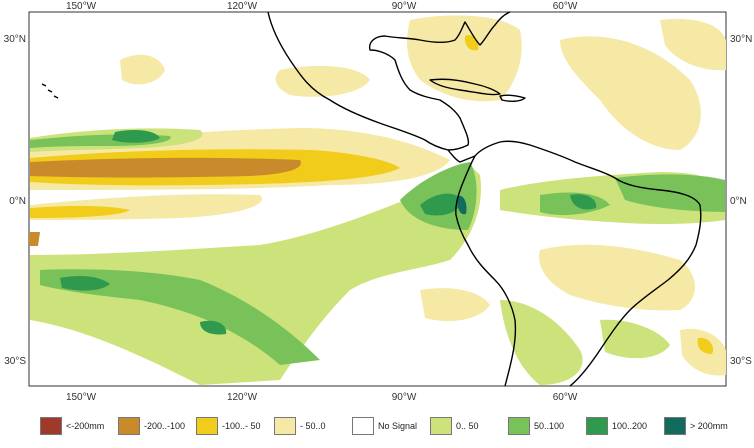 This screenshot has width=754, height=448. What do you see at coordinates (565, 397) in the screenshot?
I see `lon-tick-bottom-60w: 60°W` at bounding box center [565, 397].